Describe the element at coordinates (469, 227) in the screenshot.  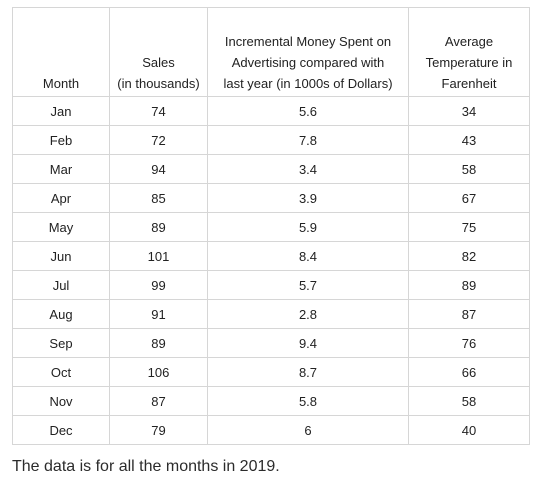
I see `cell-temperature: 75` at that location.